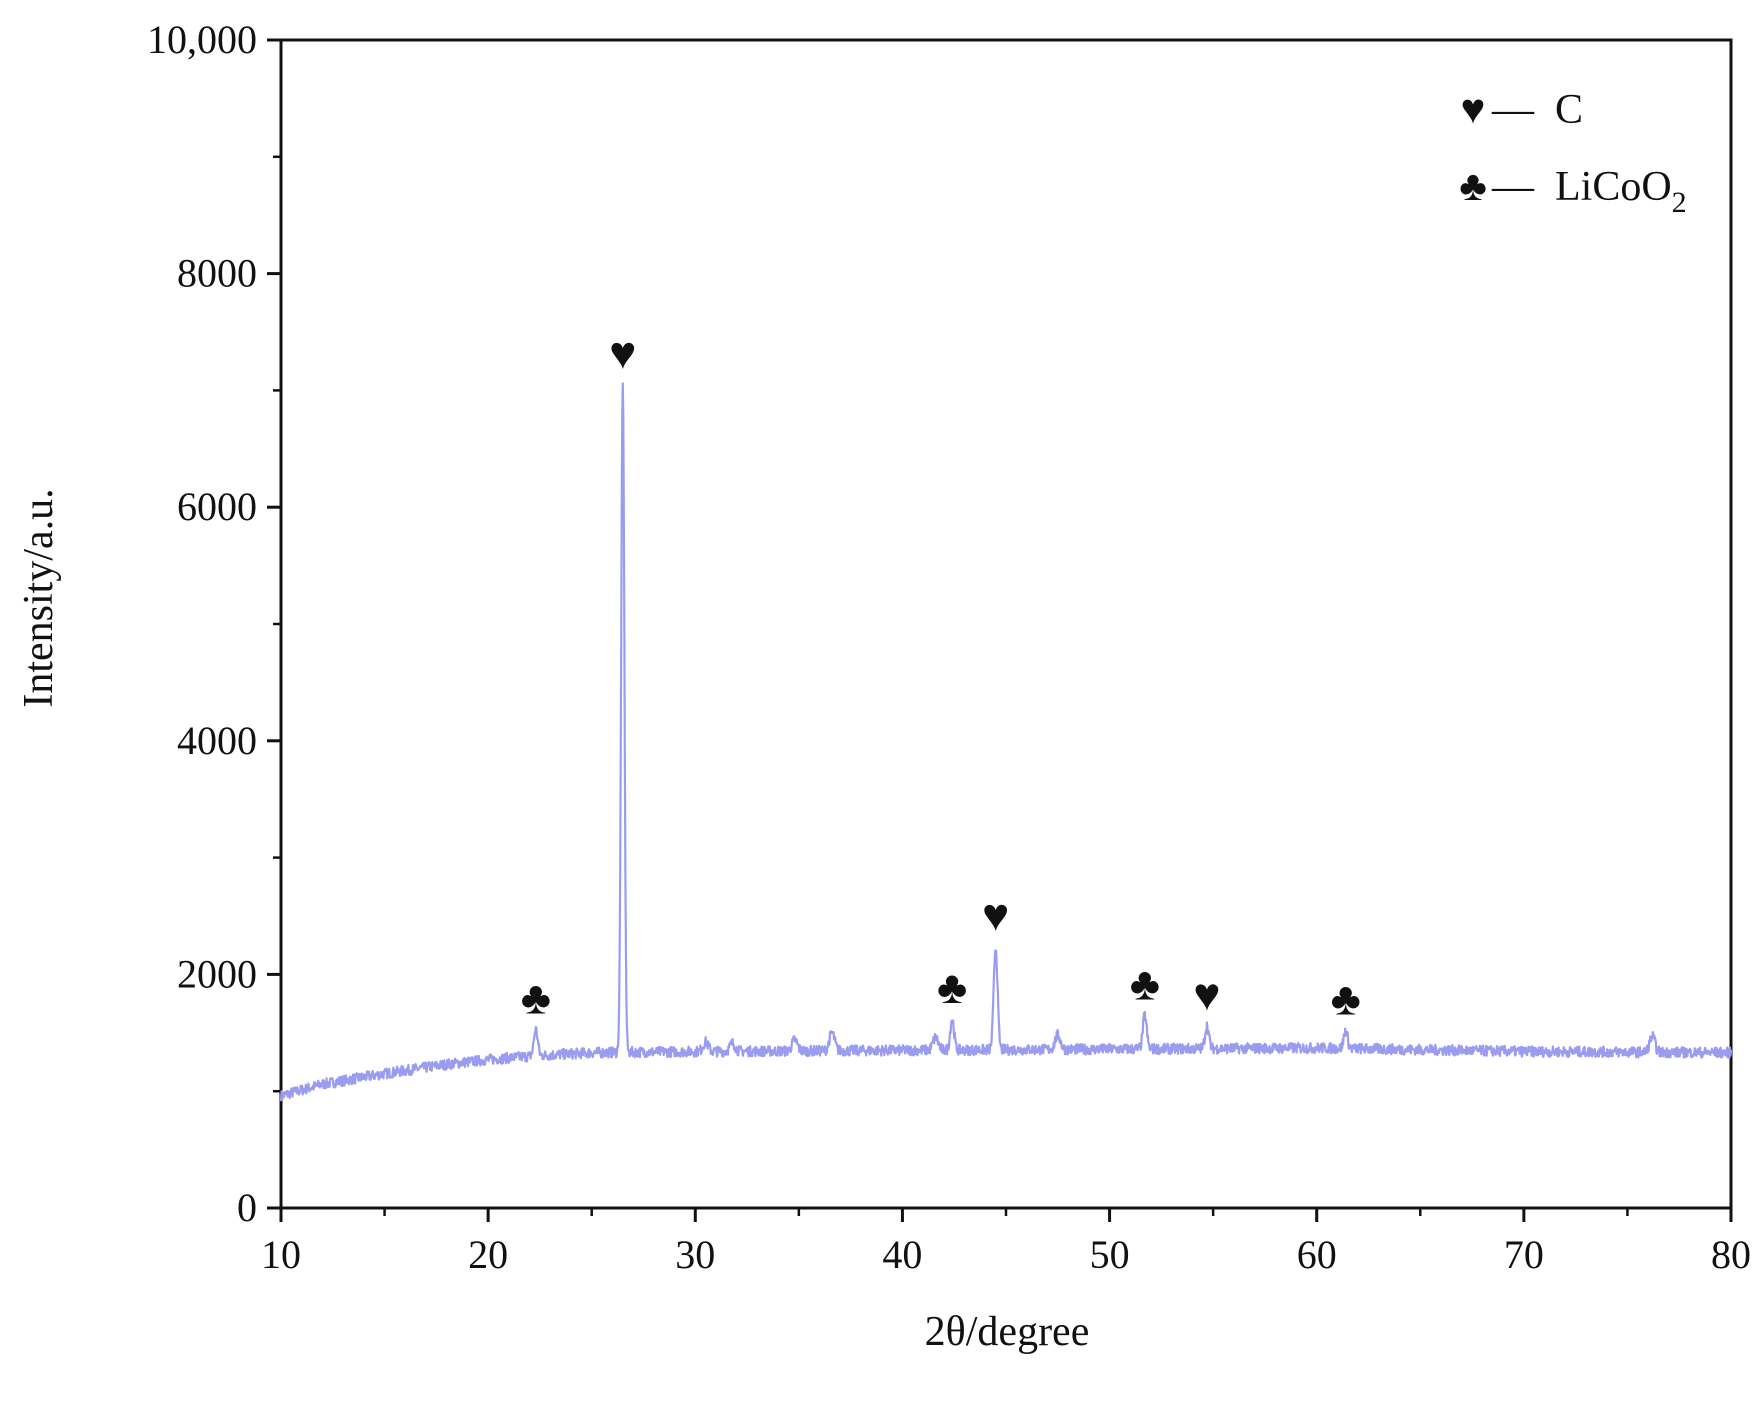 The width and height of the screenshot is (1762, 1403). Describe the element at coordinates (39, 597) in the screenshot. I see `y-axis-label: Intensity/a.u.` at that location.